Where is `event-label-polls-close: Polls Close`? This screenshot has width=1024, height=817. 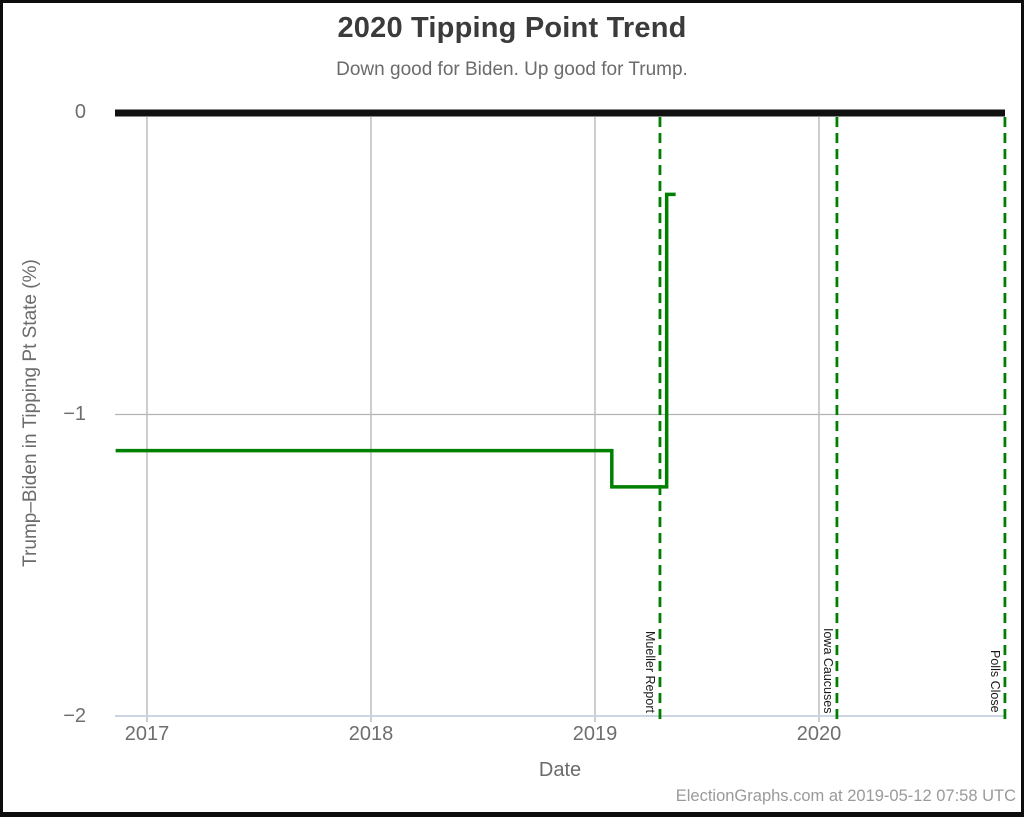
event-label-polls-close: Polls Close is located at coordinates (995, 681).